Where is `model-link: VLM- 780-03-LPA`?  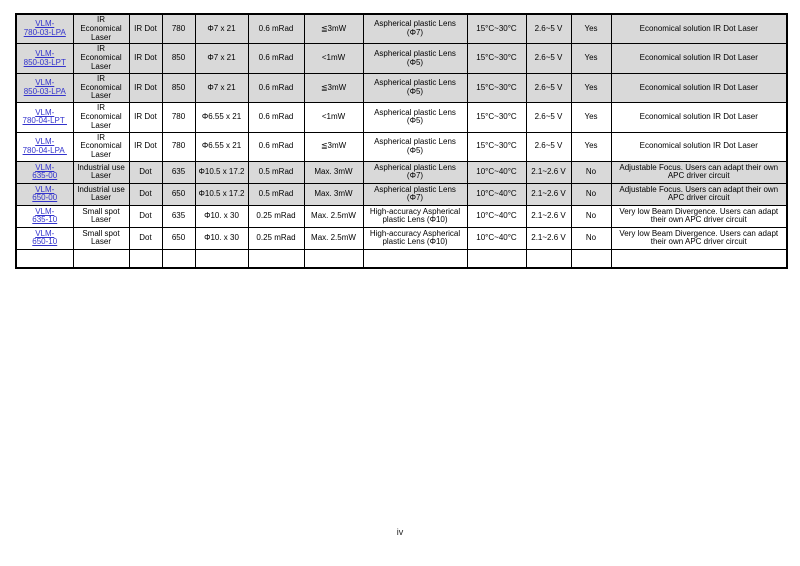
model-link: VLM- 780-03-LPA is located at coordinates (45, 28).